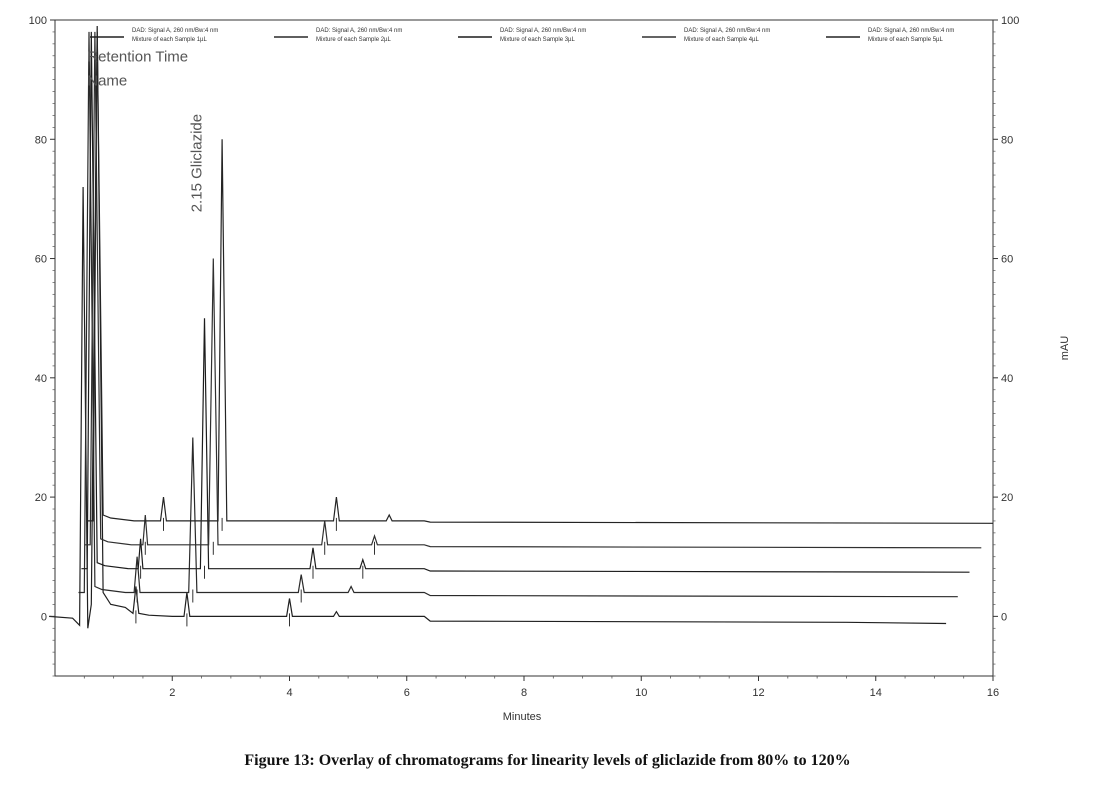 This screenshot has width=1095, height=786. Describe the element at coordinates (537, 40) in the screenshot. I see `legend-entry-text: Mixture of each Sample 3µL` at that location.